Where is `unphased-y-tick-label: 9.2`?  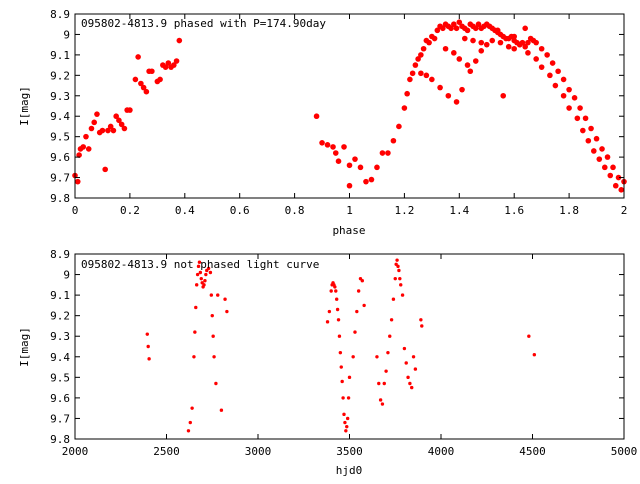
unphased-y-tick-label: 9.2 is located at coordinates (60, 316).